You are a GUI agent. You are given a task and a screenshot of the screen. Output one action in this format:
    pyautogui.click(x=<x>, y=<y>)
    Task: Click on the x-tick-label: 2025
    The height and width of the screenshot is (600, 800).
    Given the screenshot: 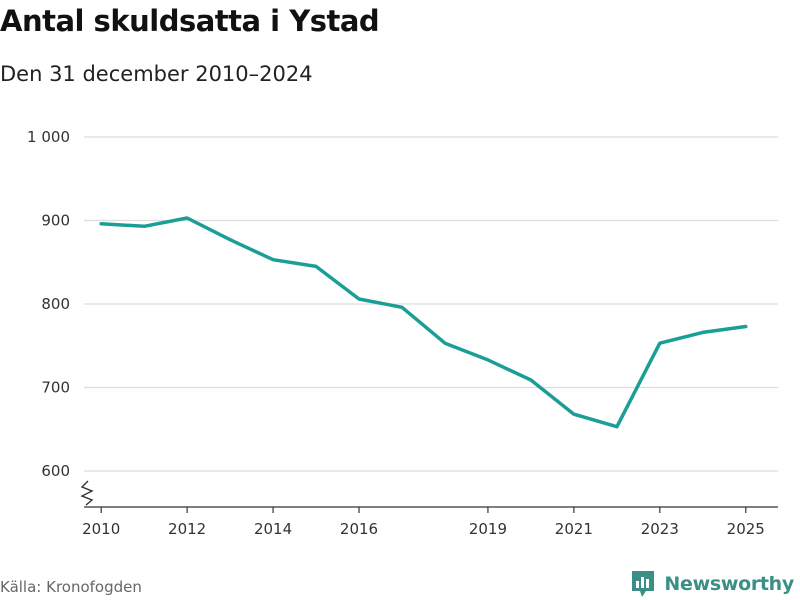 What is the action you would take?
    pyautogui.click(x=746, y=529)
    